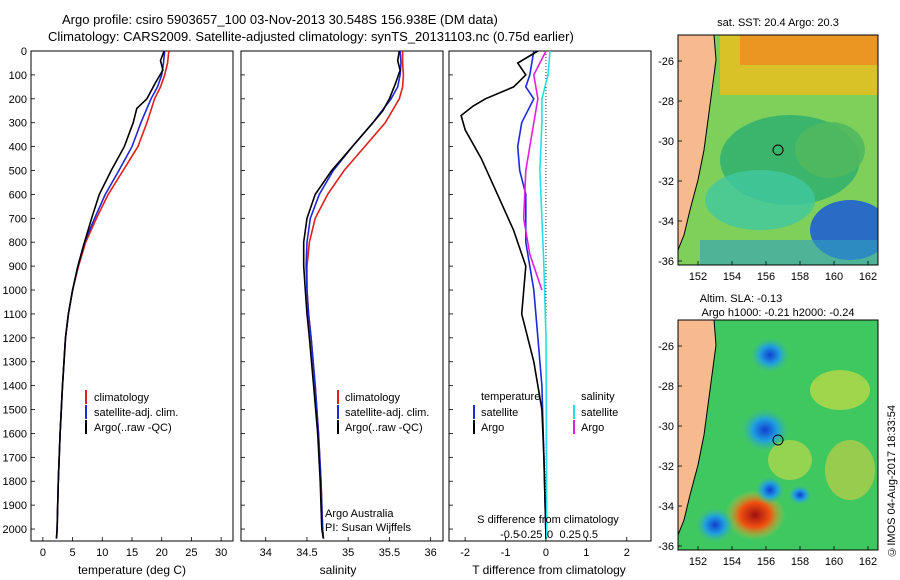 This screenshot has width=900, height=580. I want to click on temperature-x-label: temperature (deg C), so click(132, 570).